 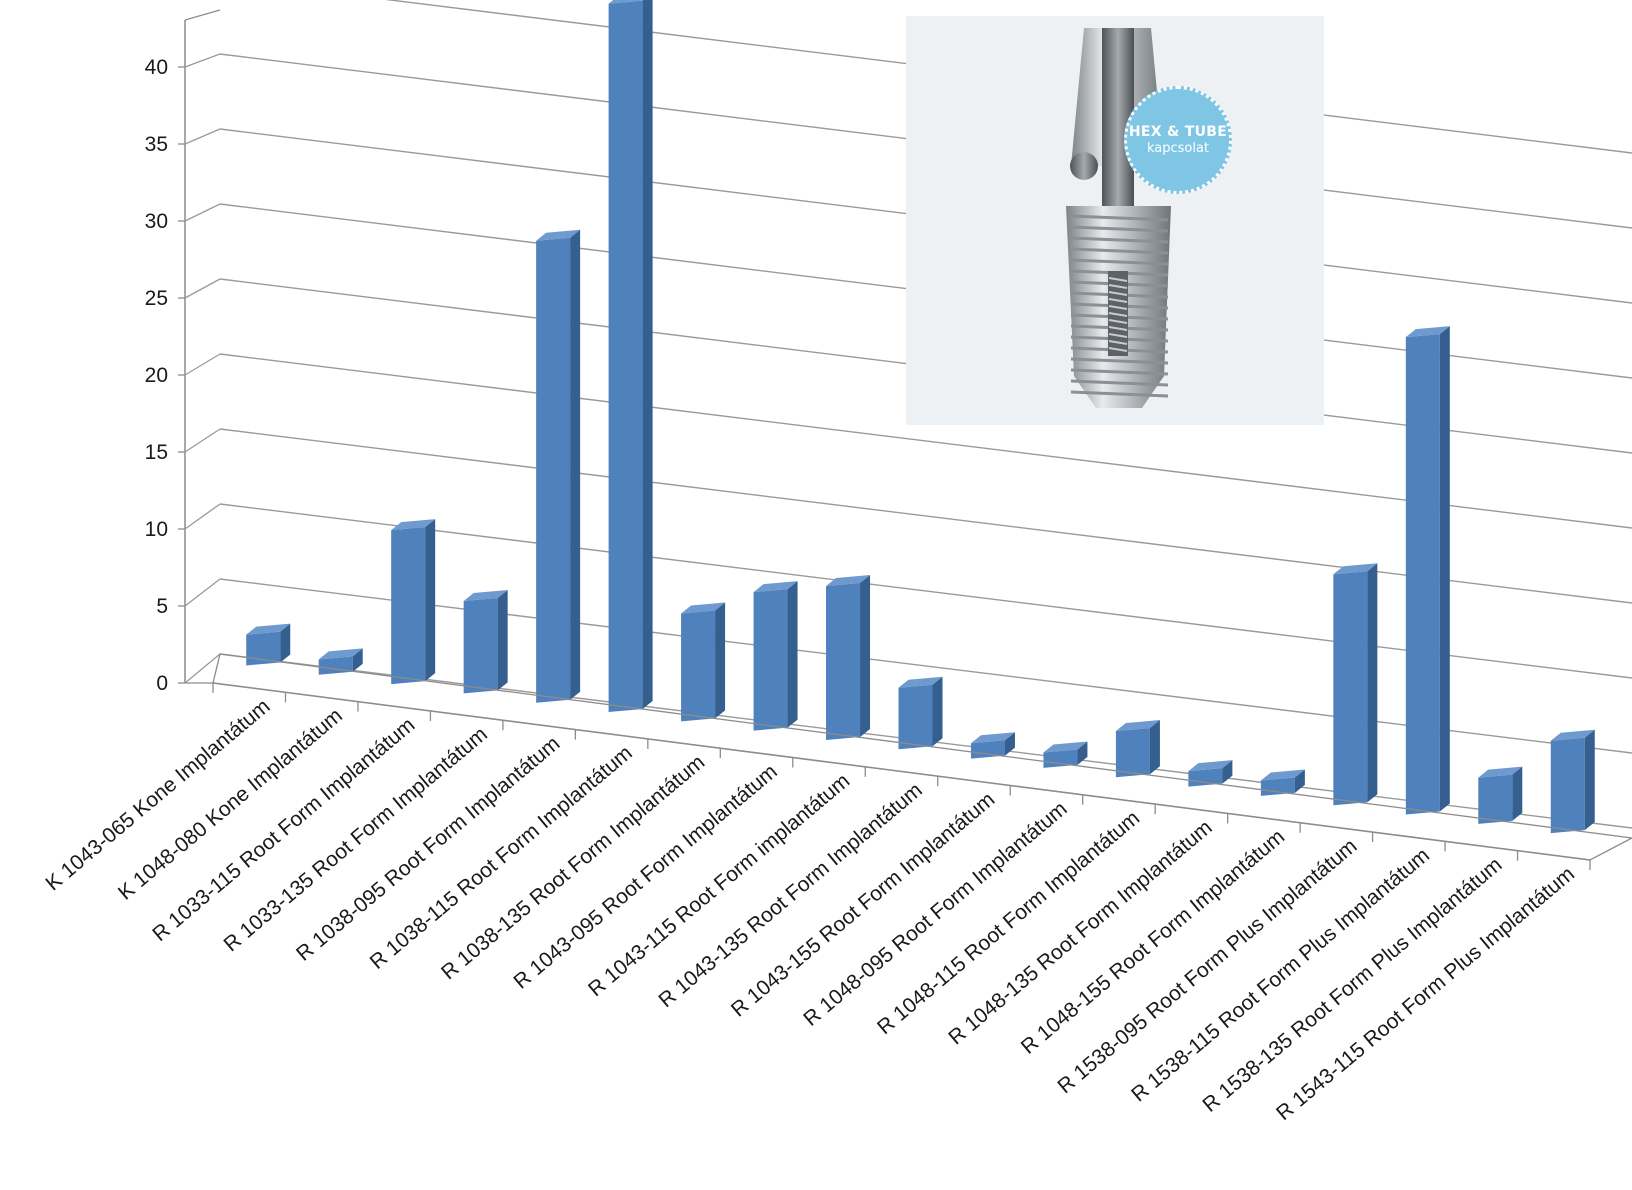 What do you see at coordinates (1178, 132) in the screenshot?
I see `badge-title: HEX & TUBE` at bounding box center [1178, 132].